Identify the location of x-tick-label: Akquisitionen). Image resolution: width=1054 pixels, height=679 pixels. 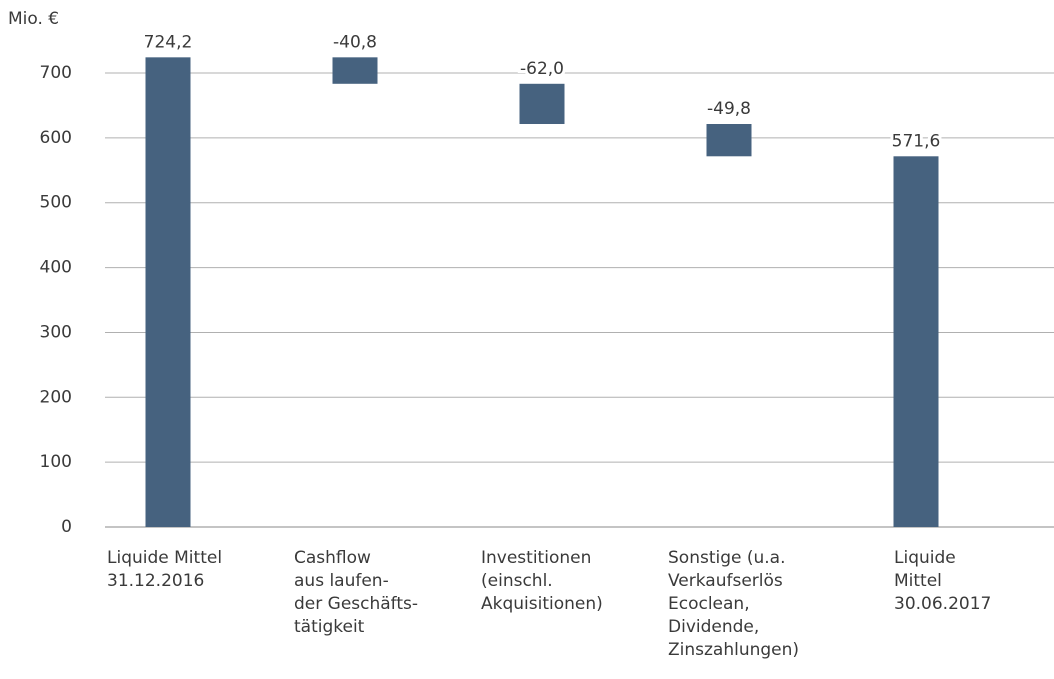
(542, 604).